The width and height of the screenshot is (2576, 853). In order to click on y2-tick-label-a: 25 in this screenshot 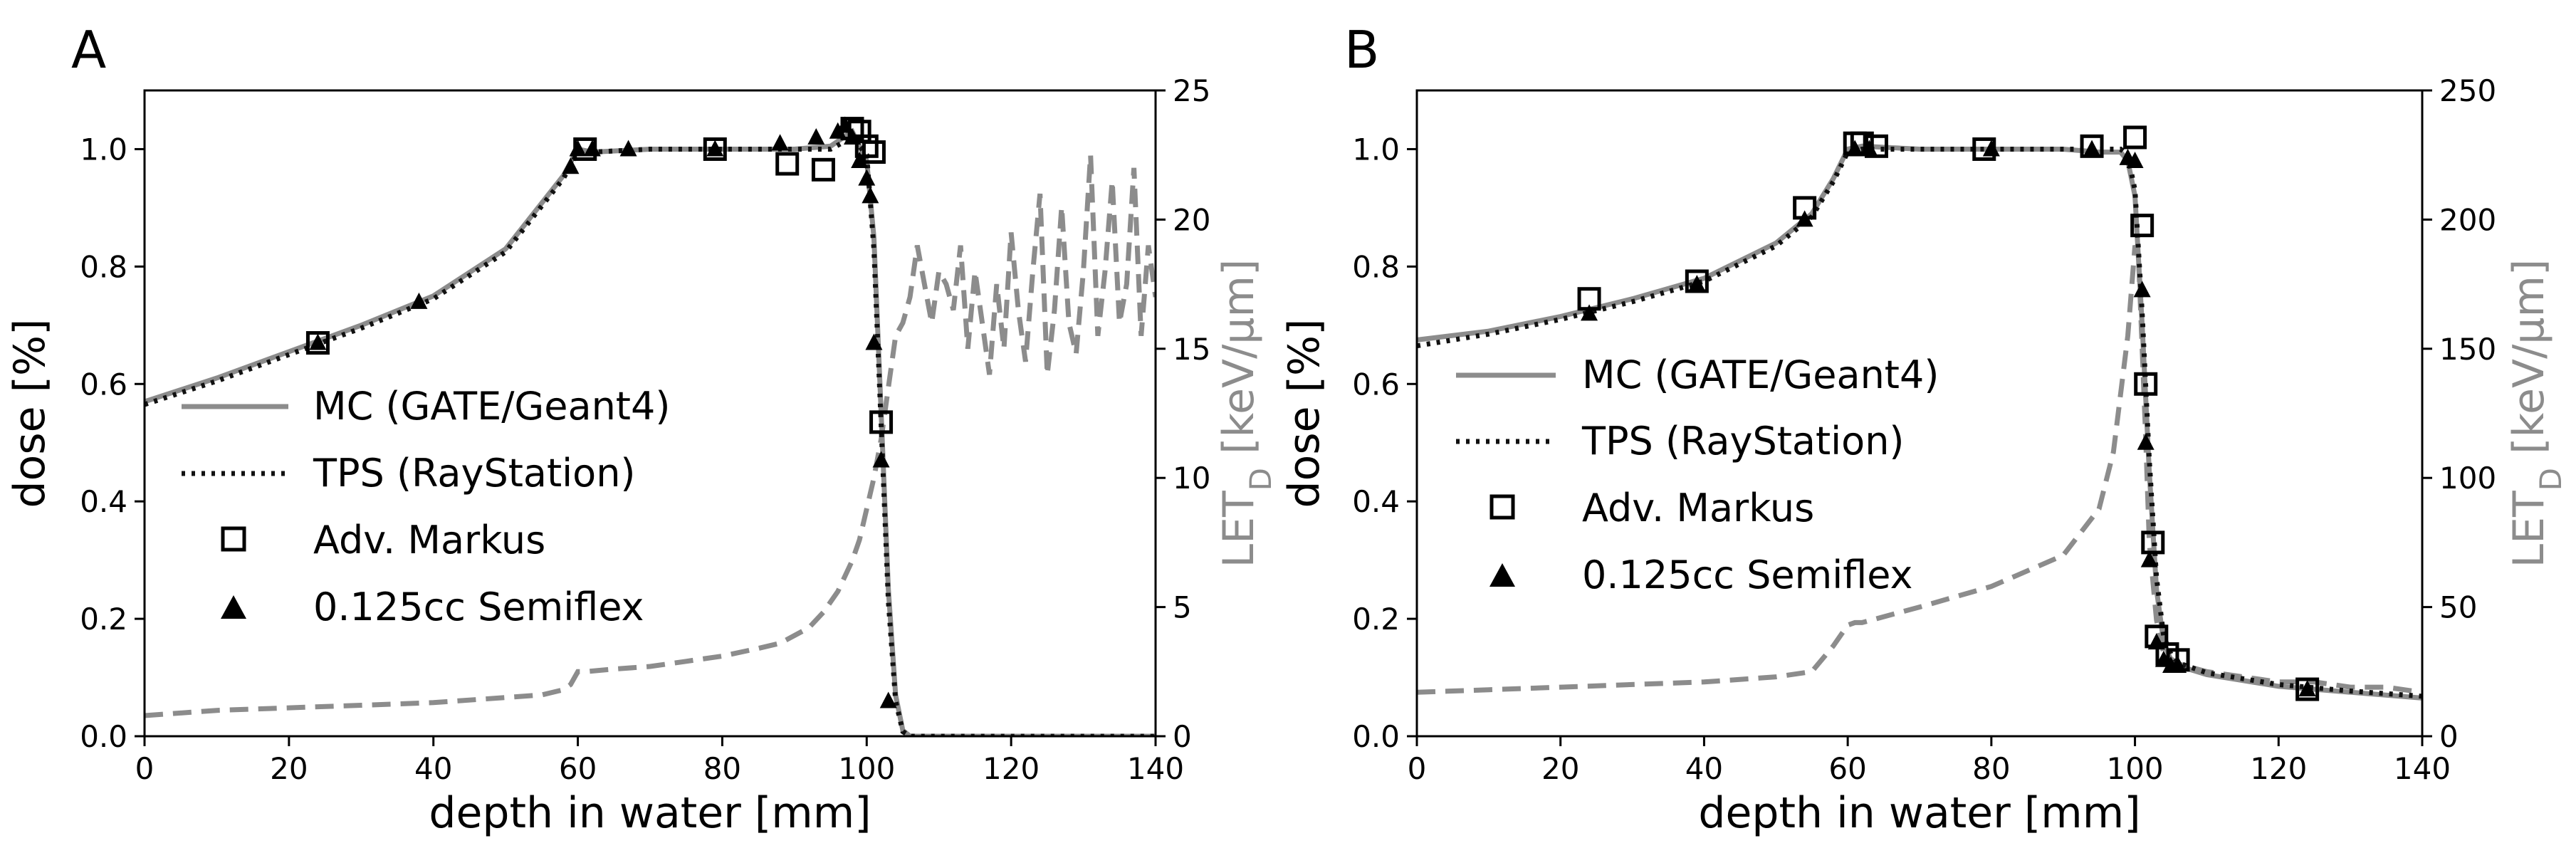, I will do `click(1191, 91)`.